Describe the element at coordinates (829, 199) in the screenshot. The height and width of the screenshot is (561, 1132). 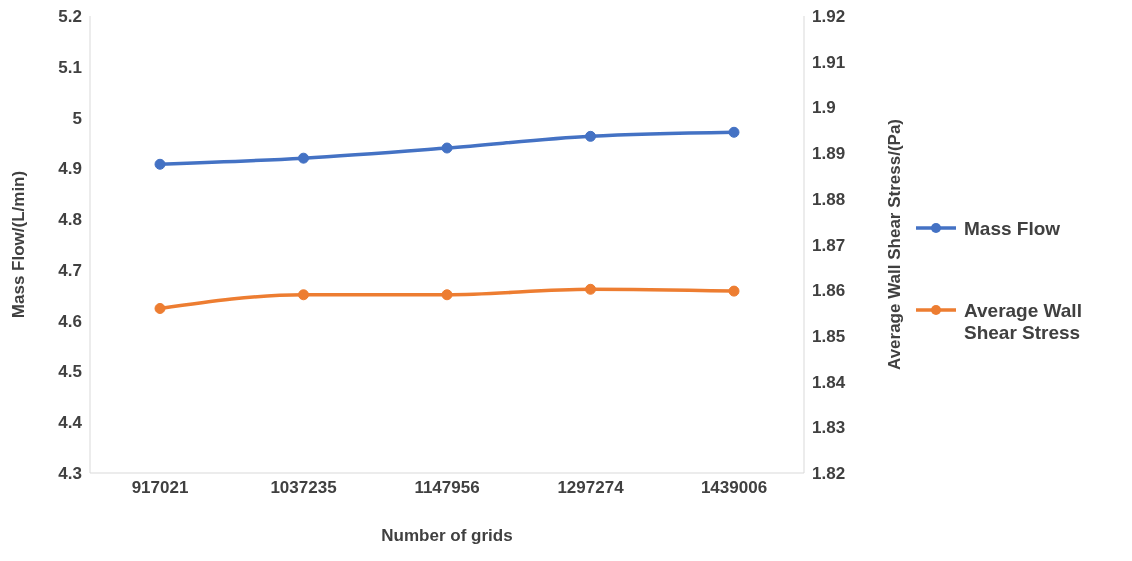
I see `y2-tick-label: 1.88` at that location.